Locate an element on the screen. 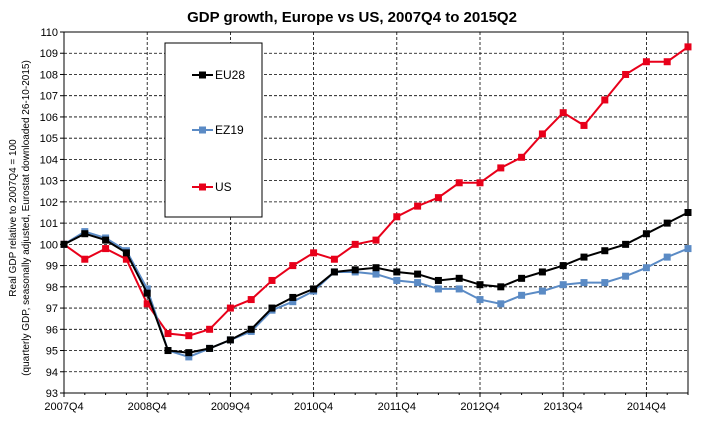 The image size is (720, 444). y-tick-label: 102 is located at coordinates (49, 203).